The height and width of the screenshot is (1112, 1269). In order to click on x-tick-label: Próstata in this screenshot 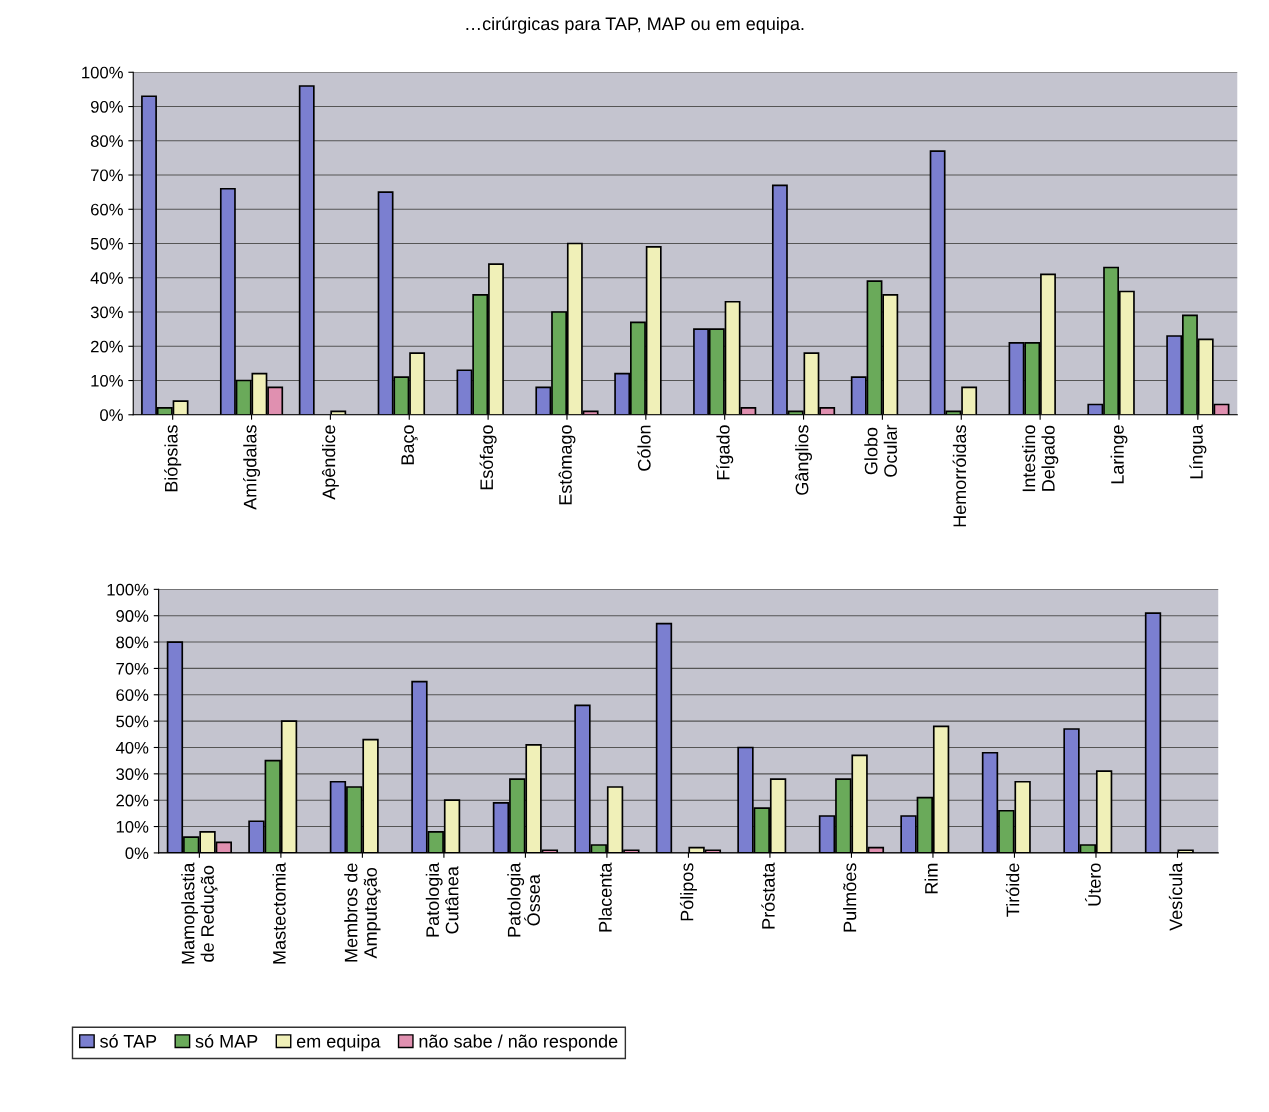, I will do `click(768, 895)`.